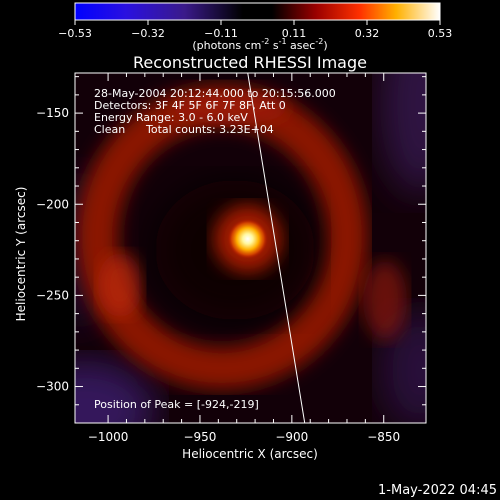 The width and height of the screenshot is (500, 500). I want to click on colorbar-tick-label: 0.32, so click(367, 33).